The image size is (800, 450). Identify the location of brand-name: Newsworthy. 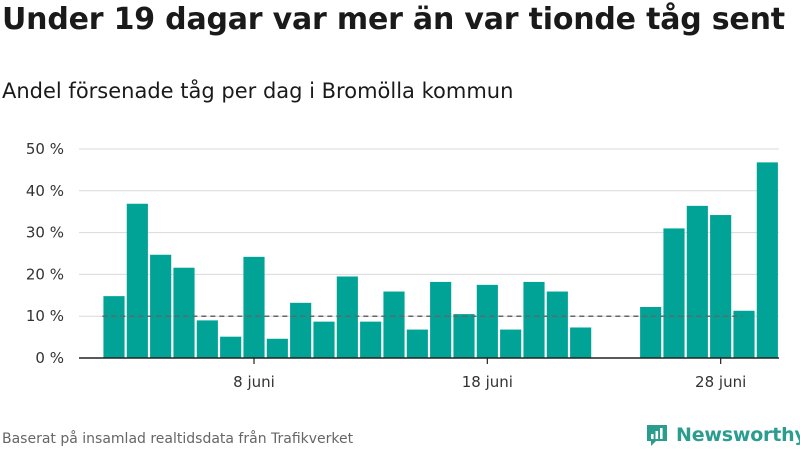
(738, 435).